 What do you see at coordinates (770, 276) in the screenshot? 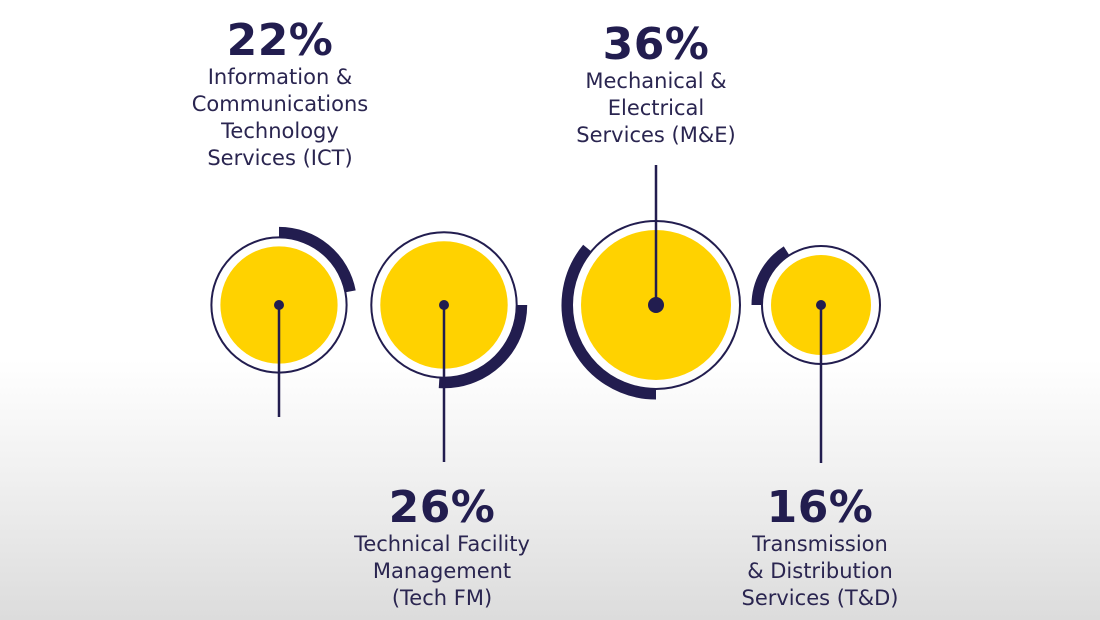
I see `arc-t-and-d` at bounding box center [770, 276].